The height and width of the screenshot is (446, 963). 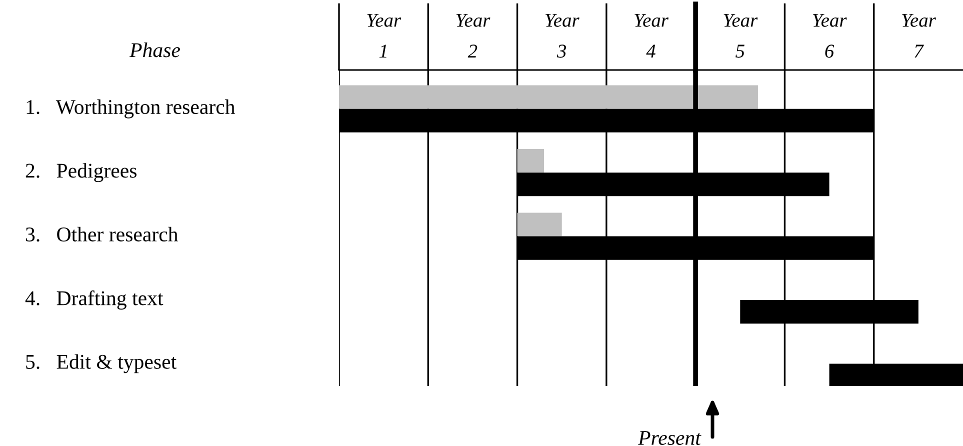 What do you see at coordinates (154, 50) in the screenshot?
I see `y-axis-title: Phase` at bounding box center [154, 50].